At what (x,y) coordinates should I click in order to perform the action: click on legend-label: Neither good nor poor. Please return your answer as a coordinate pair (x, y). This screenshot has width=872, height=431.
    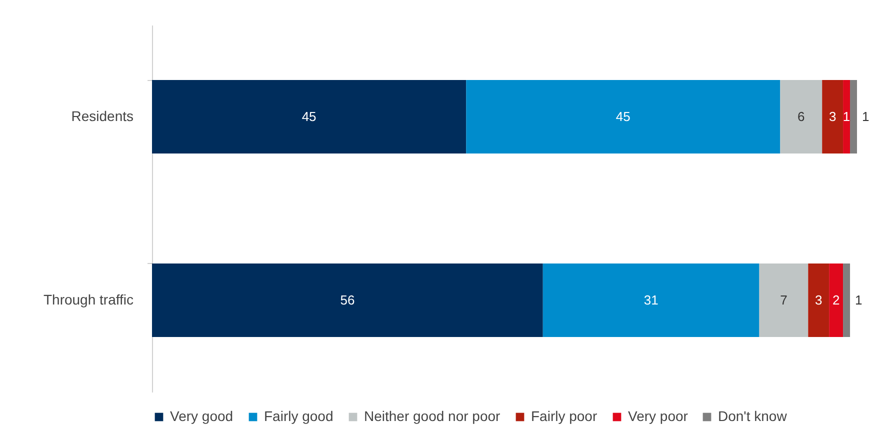
    Looking at the image, I should click on (432, 416).